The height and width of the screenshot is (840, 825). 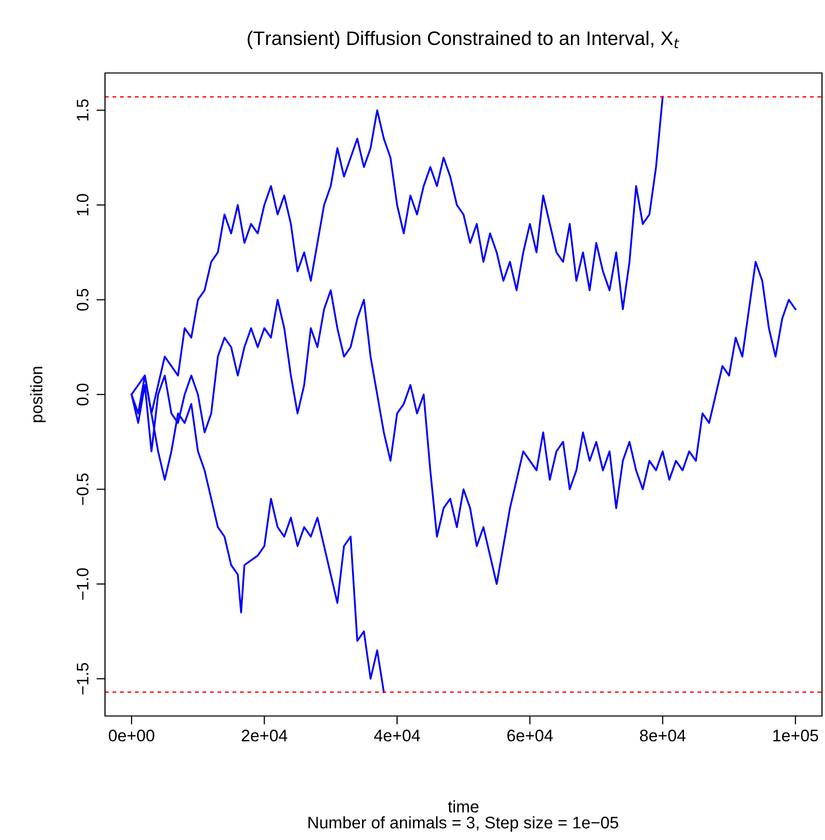 What do you see at coordinates (82, 110) in the screenshot?
I see `y-tick-label: 1.5` at bounding box center [82, 110].